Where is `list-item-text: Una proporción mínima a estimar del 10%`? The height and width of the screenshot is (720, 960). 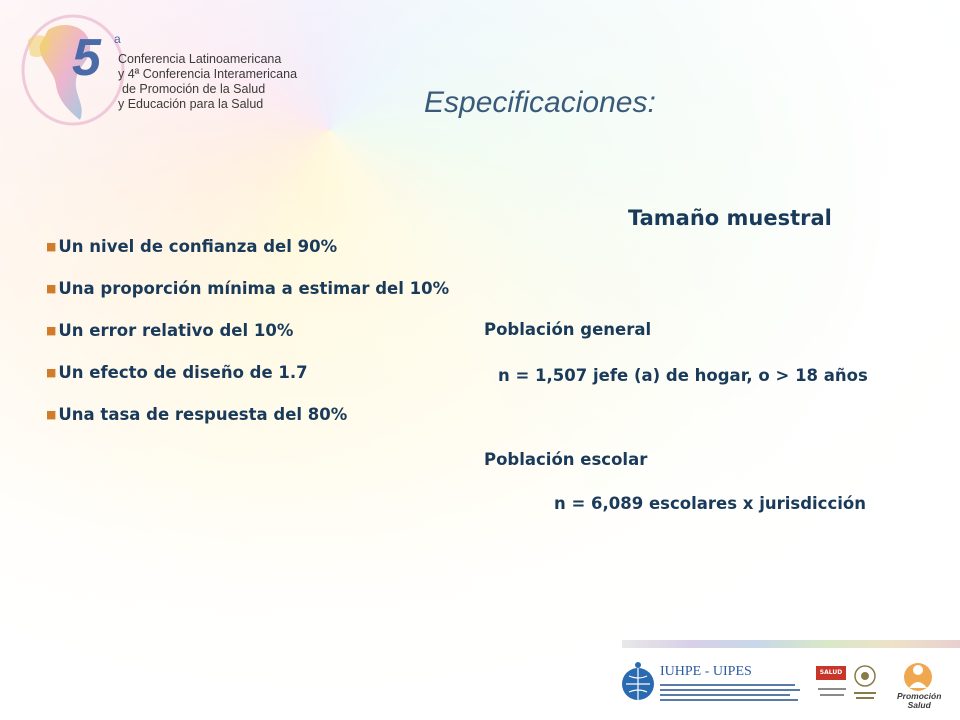
list-item-text: Una proporción mínima a estimar del 10% is located at coordinates (254, 288).